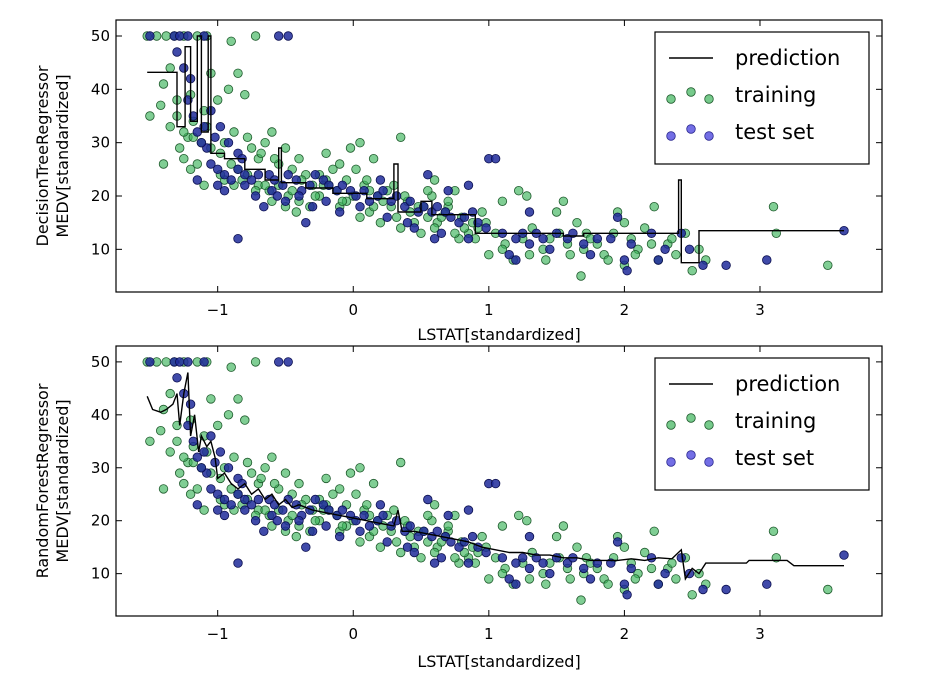 The width and height of the screenshot is (933, 687). I want to click on x-tick-label: 2, so click(625, 634).